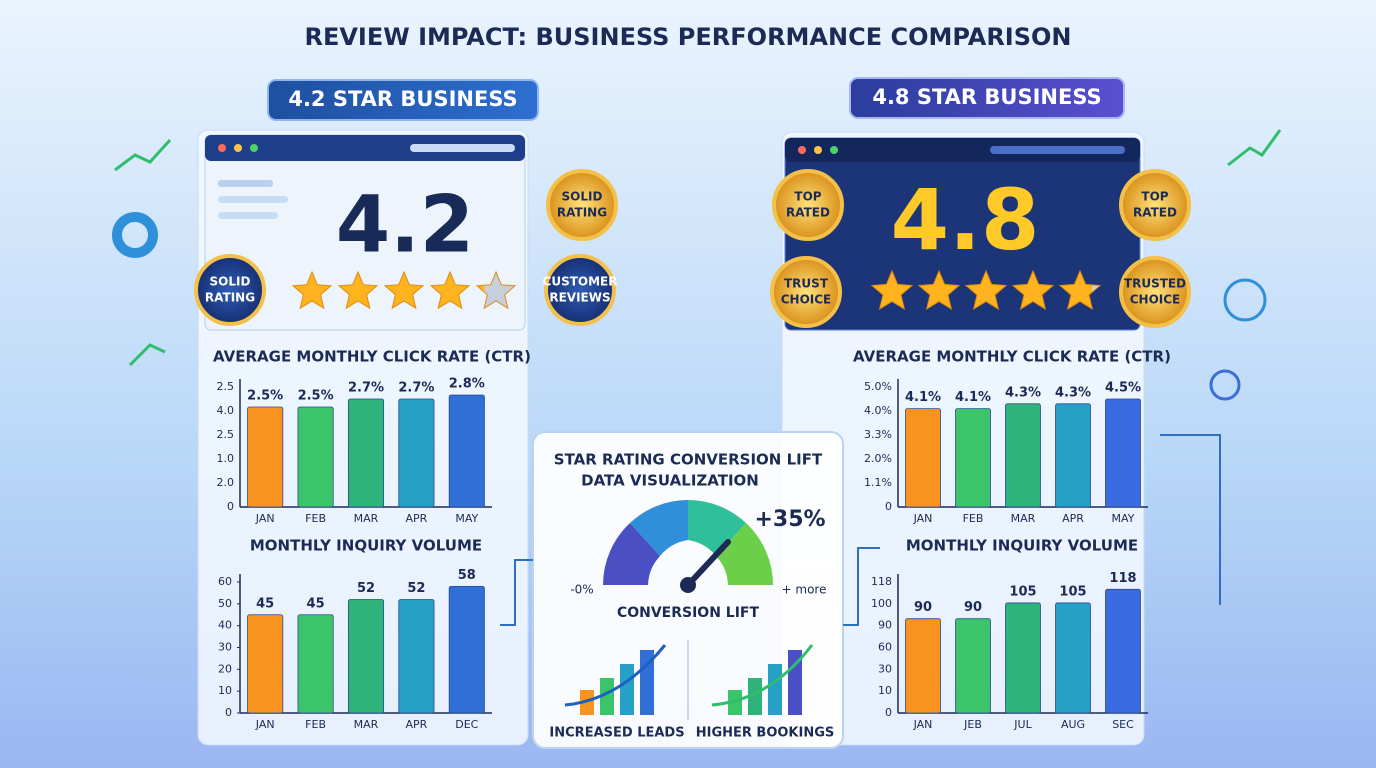 The height and width of the screenshot is (768, 1376). Describe the element at coordinates (878, 386) in the screenshot. I see `y-tick-label: 5.0%` at that location.